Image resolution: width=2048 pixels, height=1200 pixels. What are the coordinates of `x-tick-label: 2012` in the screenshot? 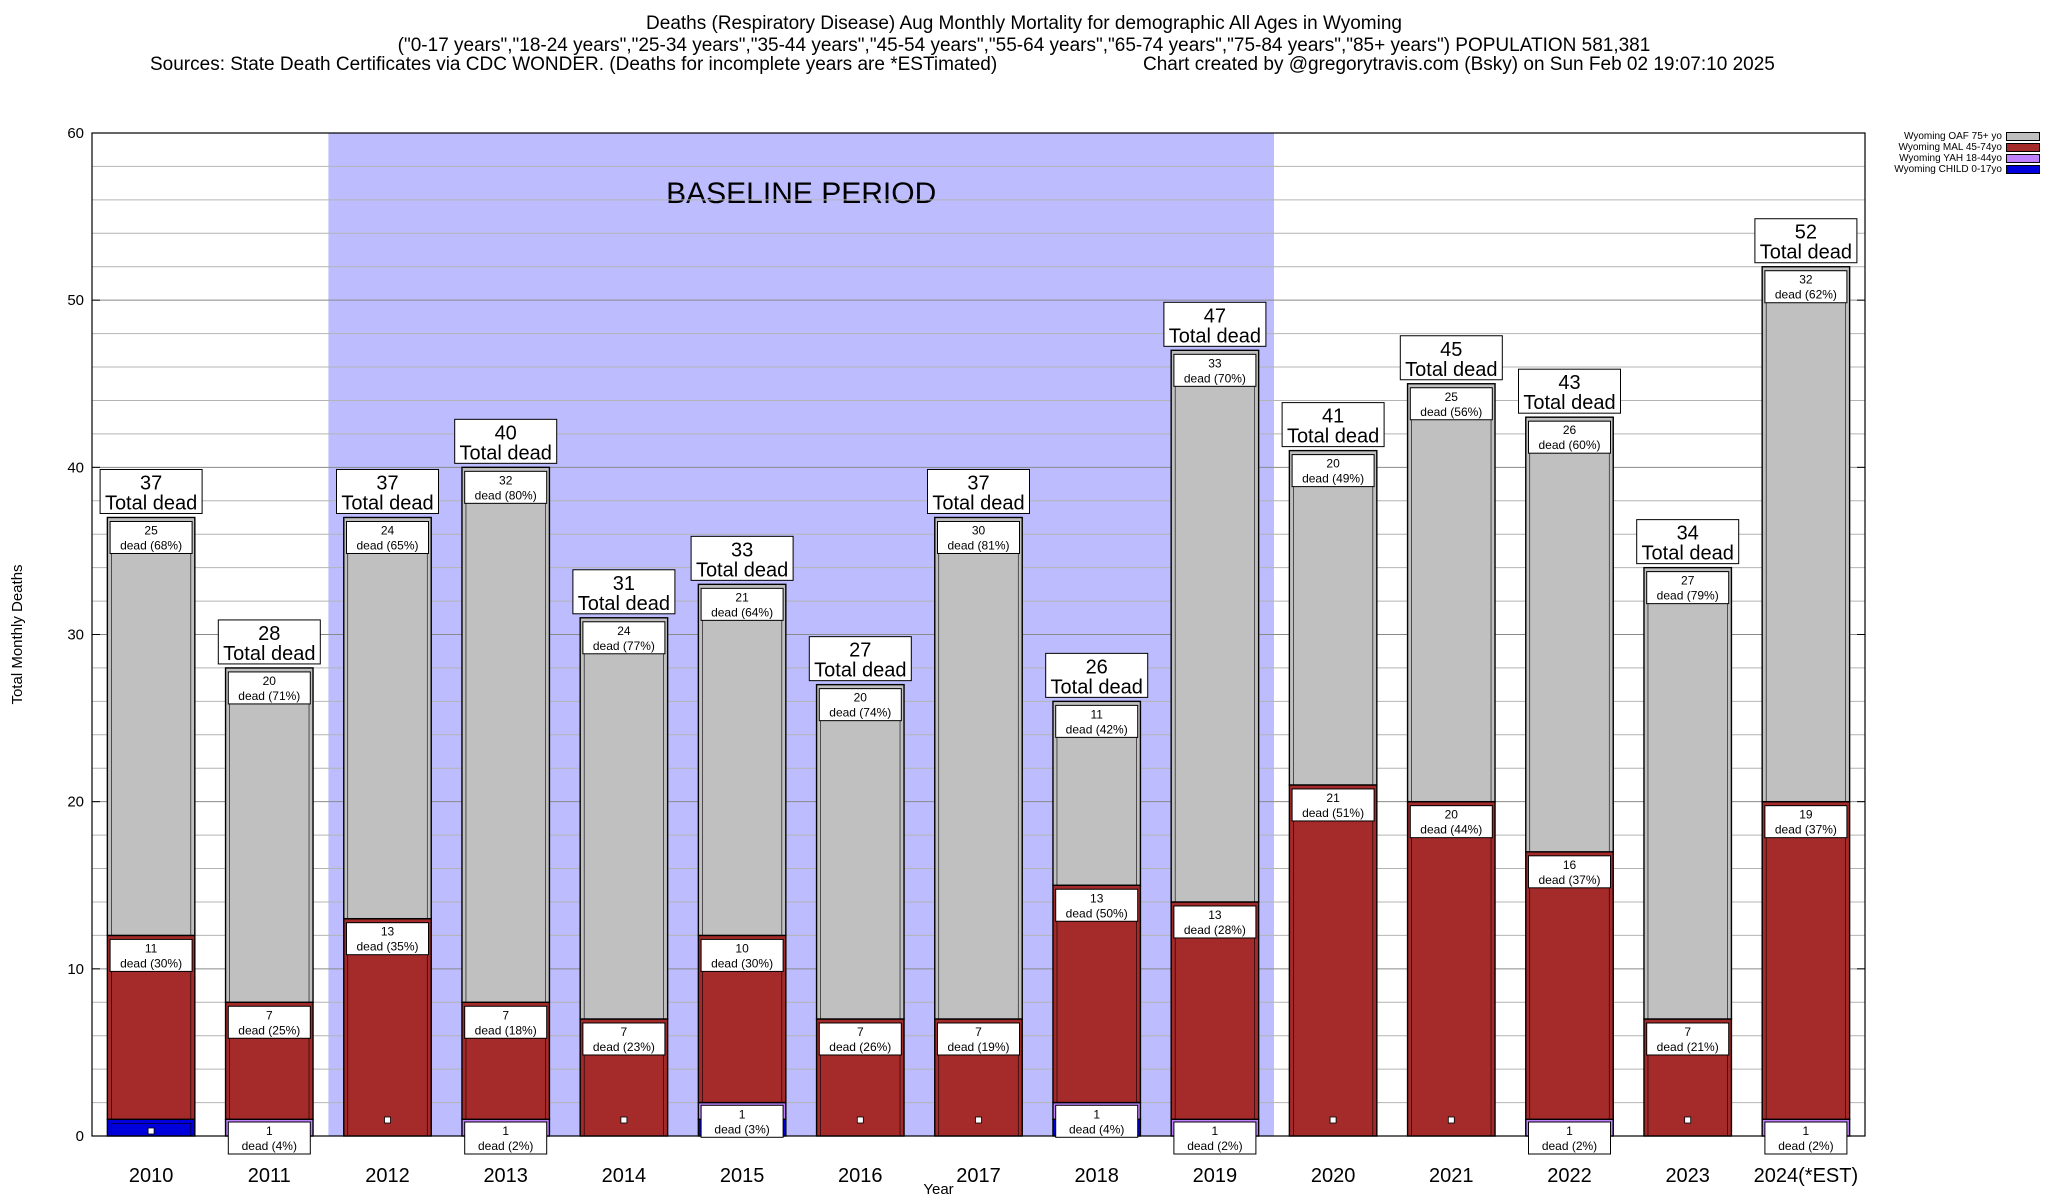 It's located at (387, 1176).